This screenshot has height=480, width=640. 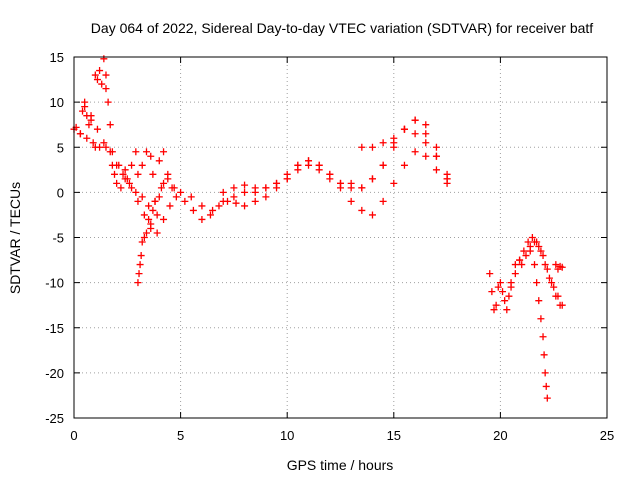 What do you see at coordinates (73, 435) in the screenshot?
I see `x-tick-label: 0` at bounding box center [73, 435].